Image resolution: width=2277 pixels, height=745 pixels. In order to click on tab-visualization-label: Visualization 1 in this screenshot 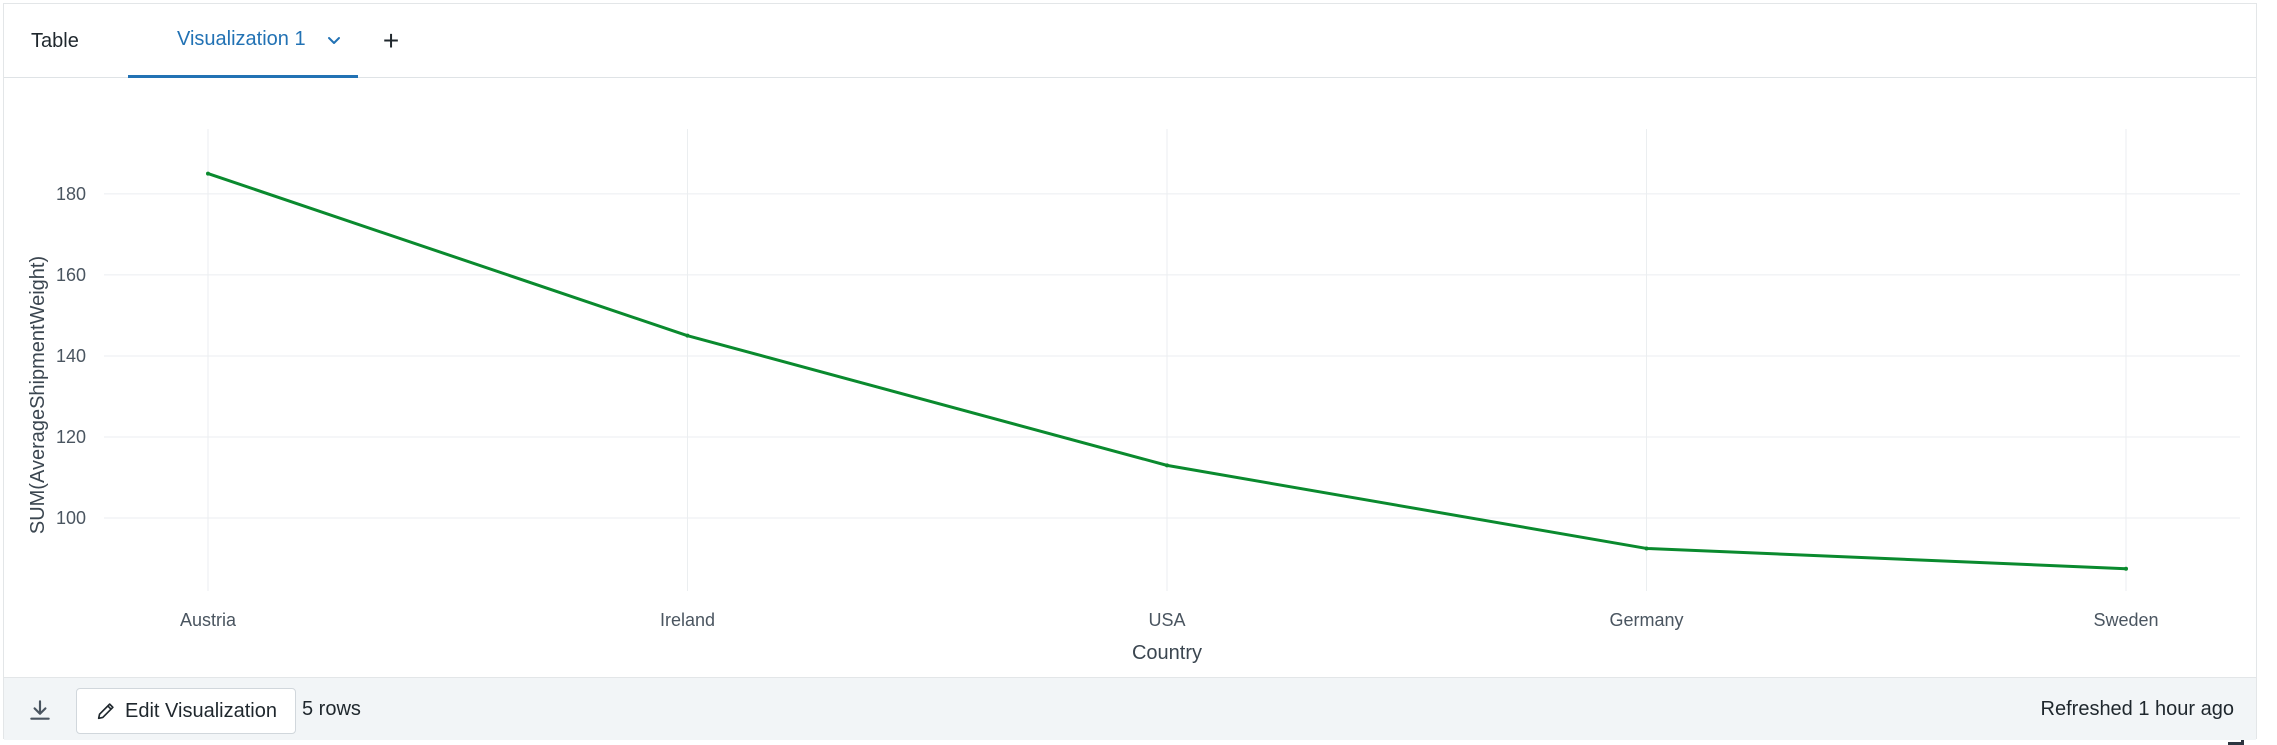, I will do `click(241, 39)`.